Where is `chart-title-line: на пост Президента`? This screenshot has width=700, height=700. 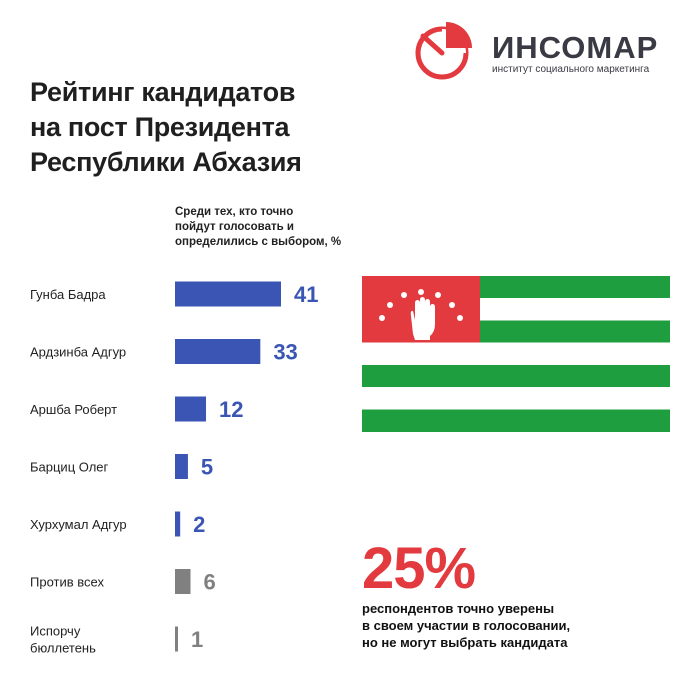 chart-title-line: на пост Президента is located at coordinates (160, 127).